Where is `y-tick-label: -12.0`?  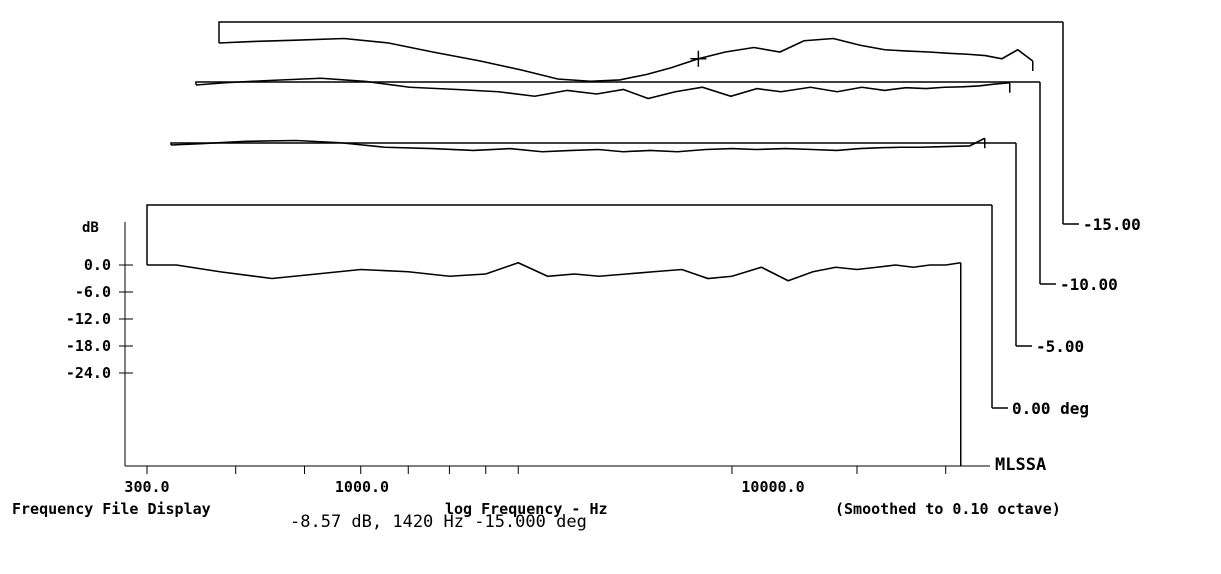 y-tick-label: -12.0 is located at coordinates (88, 319).